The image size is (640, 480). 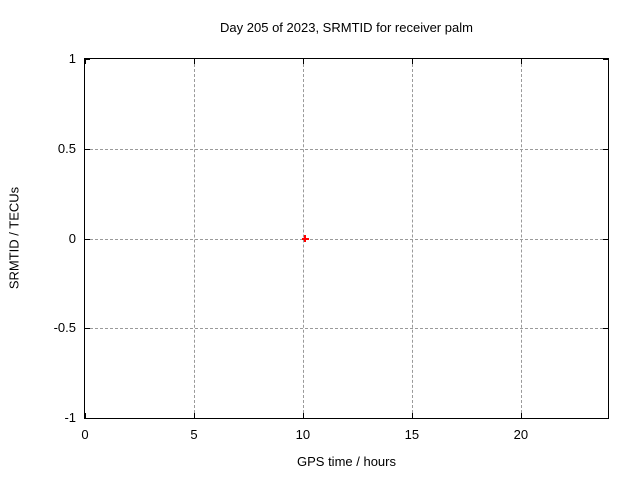 What do you see at coordinates (303, 434) in the screenshot?
I see `x-tick-label-10: 10` at bounding box center [303, 434].